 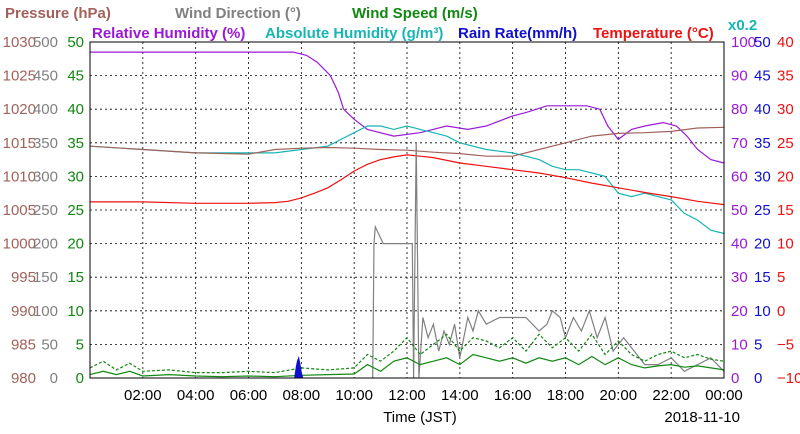 I want to click on y-tick-temperature: 5, so click(x=781, y=277).